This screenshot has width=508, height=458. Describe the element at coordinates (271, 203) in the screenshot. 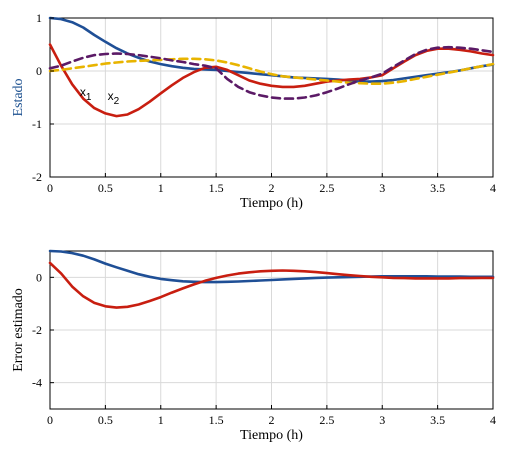

I see `state-chart-xlabel: Tiempo (h)` at that location.